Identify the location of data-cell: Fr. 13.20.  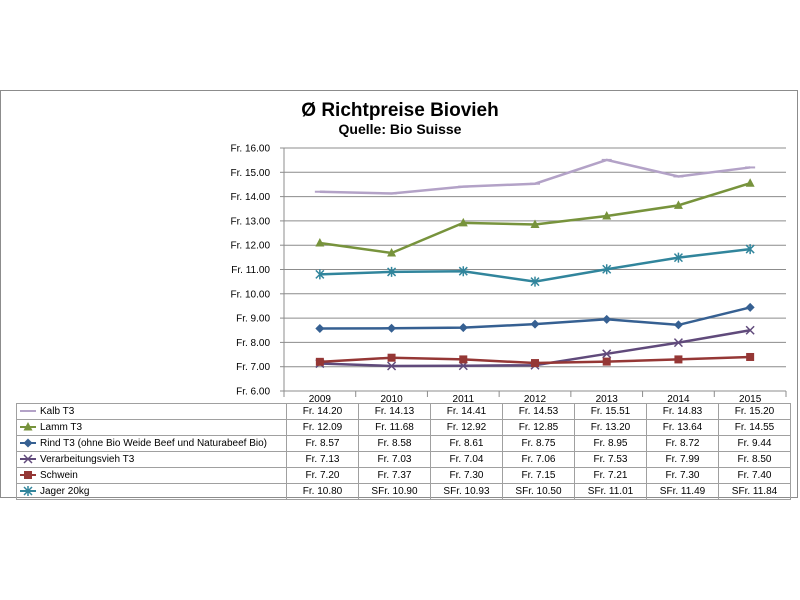
(610, 427).